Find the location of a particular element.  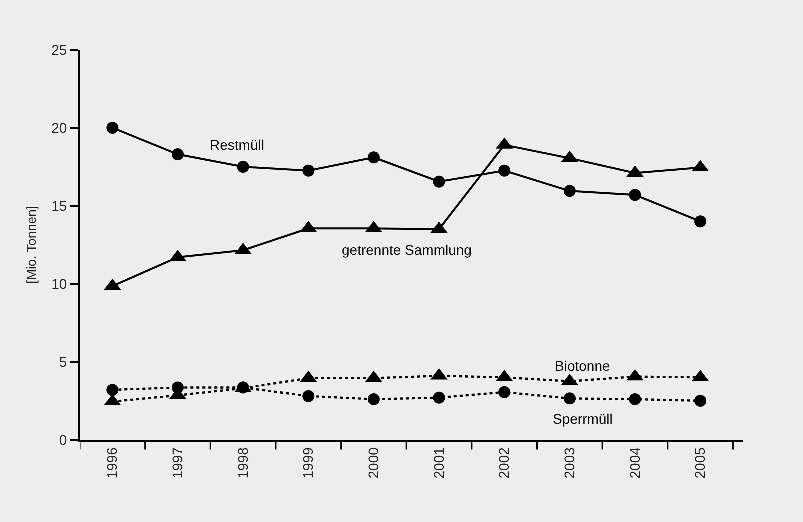

x-tick-label: 1996 is located at coordinates (112, 463).